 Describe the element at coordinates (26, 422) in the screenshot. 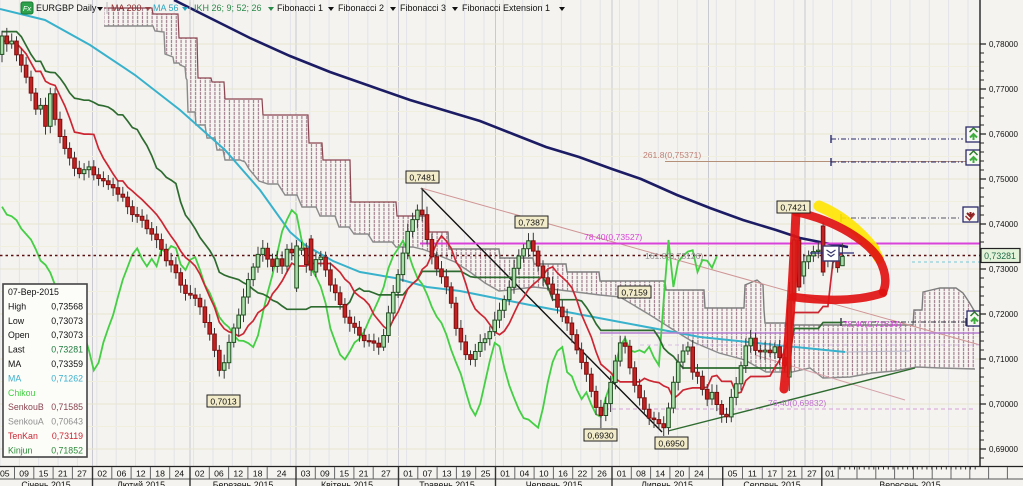

I see `svg-text: SenkouA` at that location.